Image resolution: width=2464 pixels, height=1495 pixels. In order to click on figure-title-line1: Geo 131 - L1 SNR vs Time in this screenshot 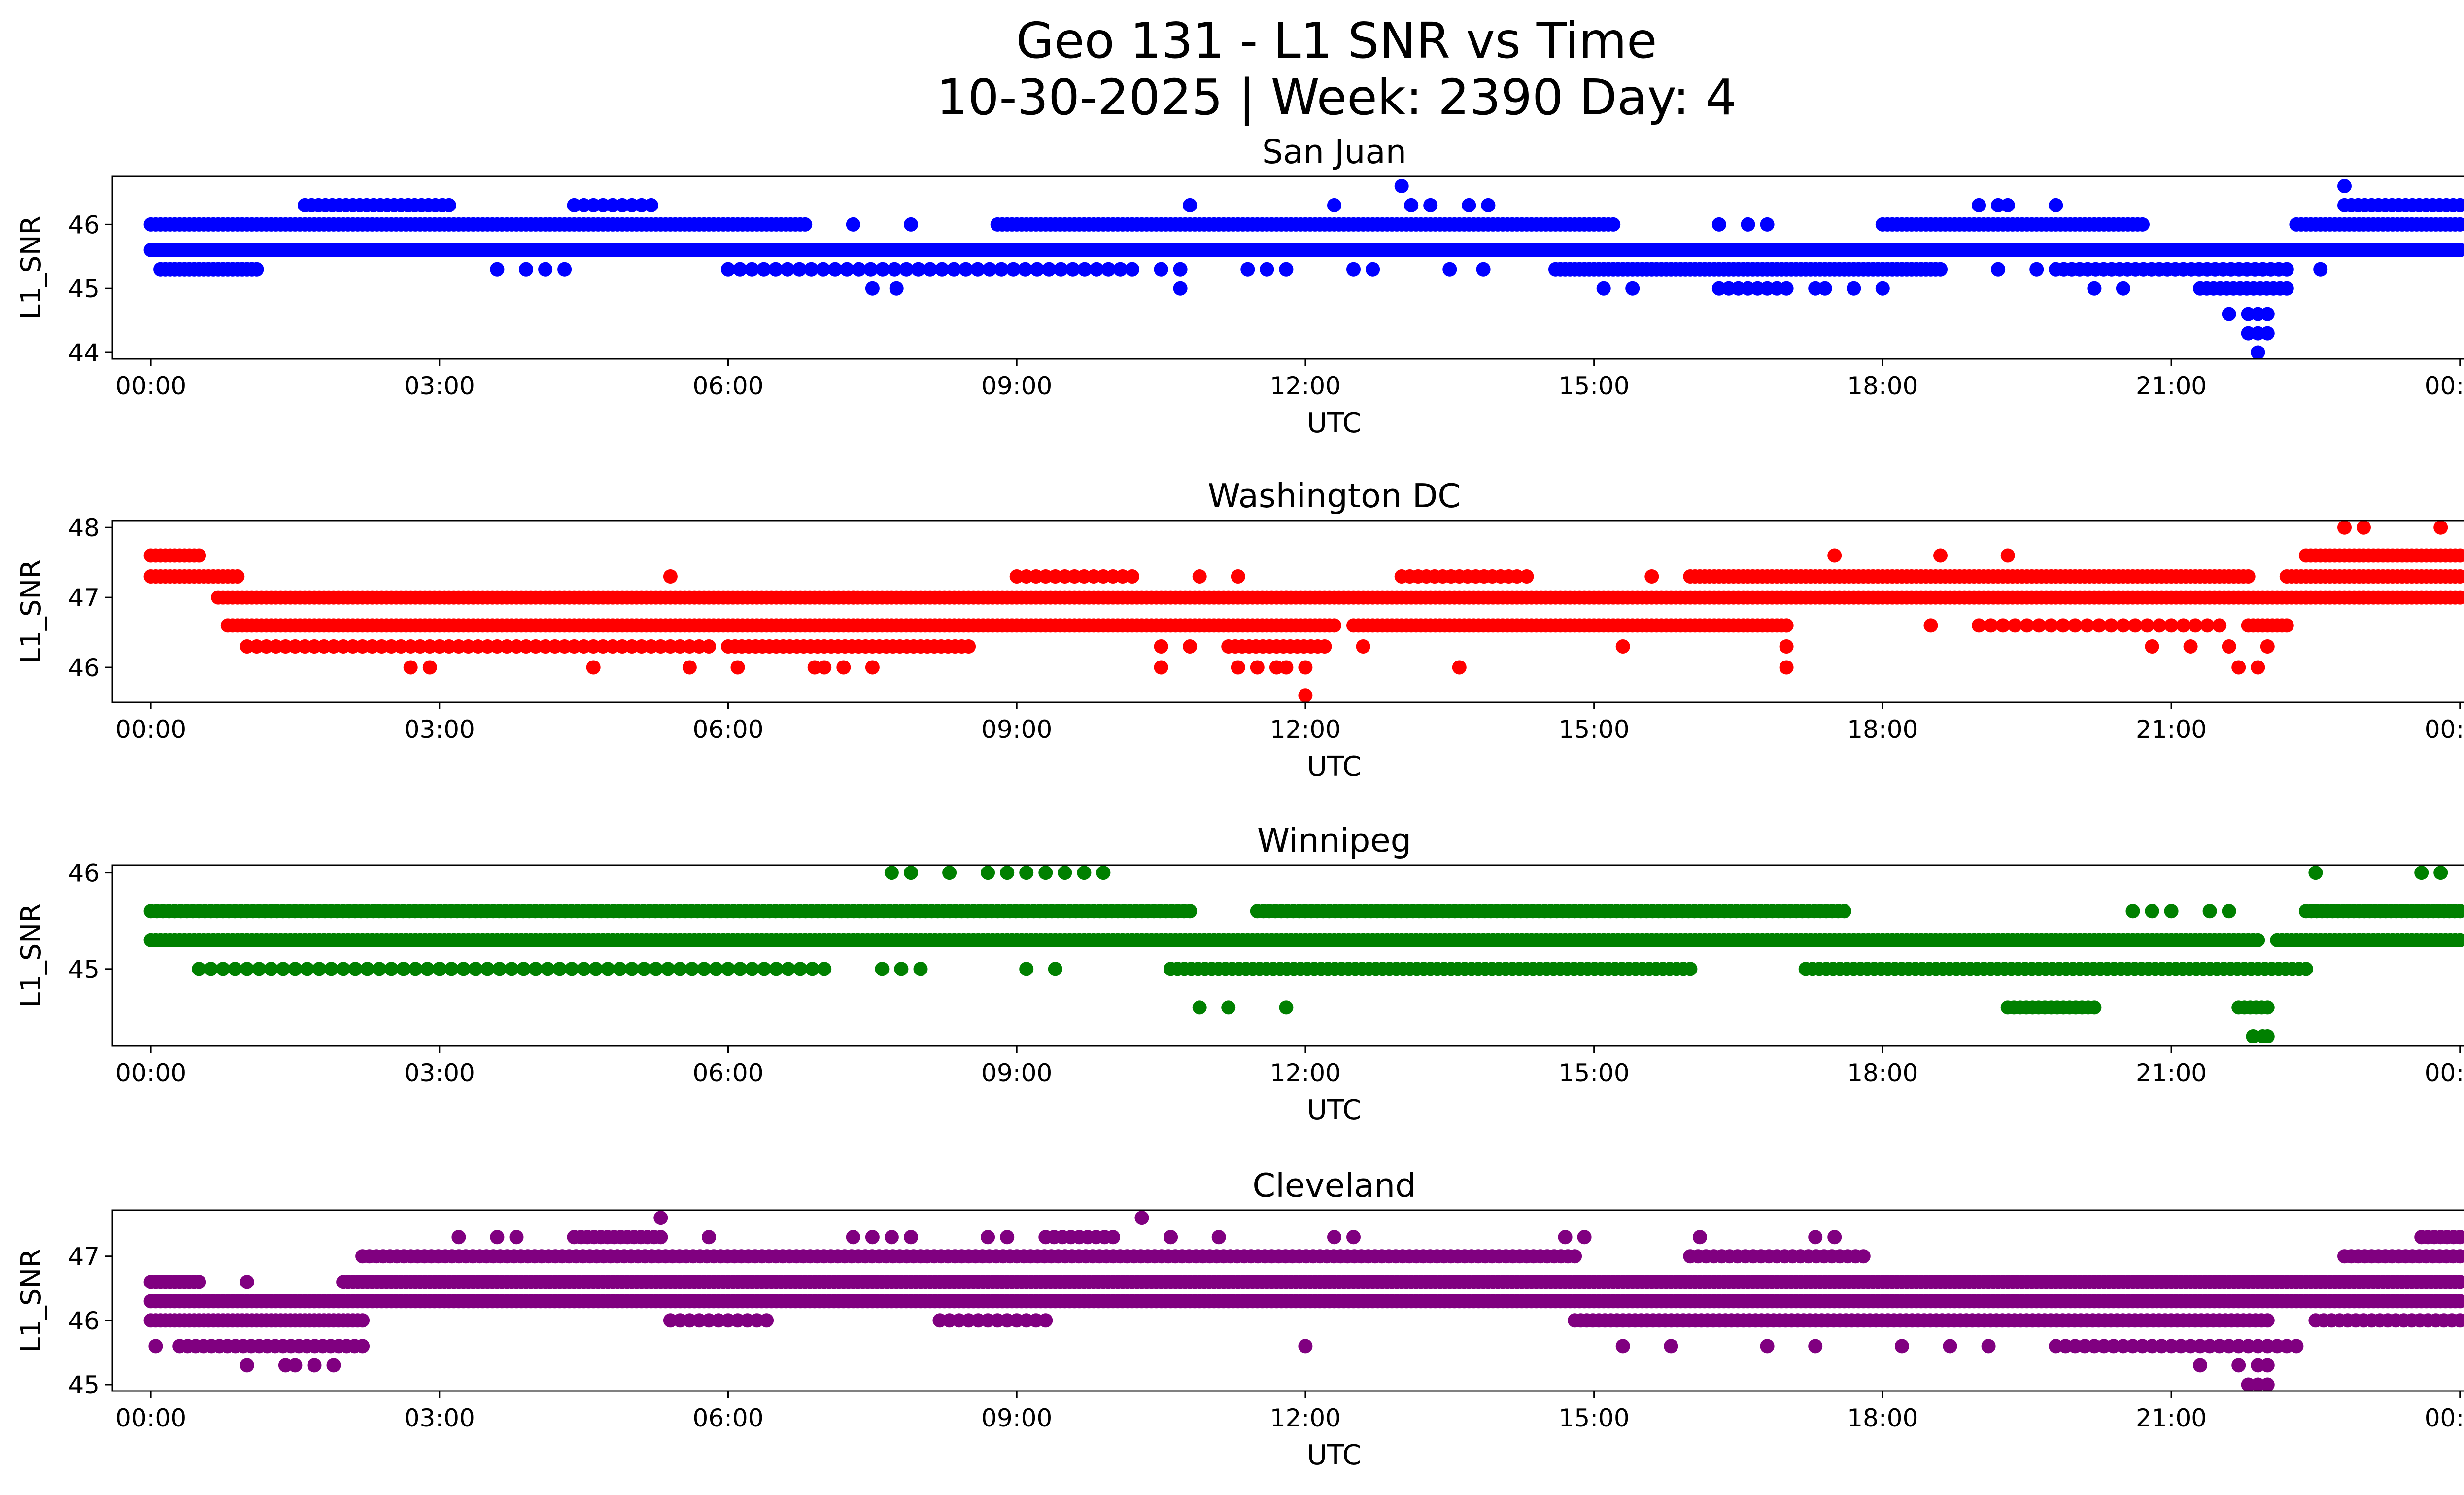, I will do `click(1336, 41)`.